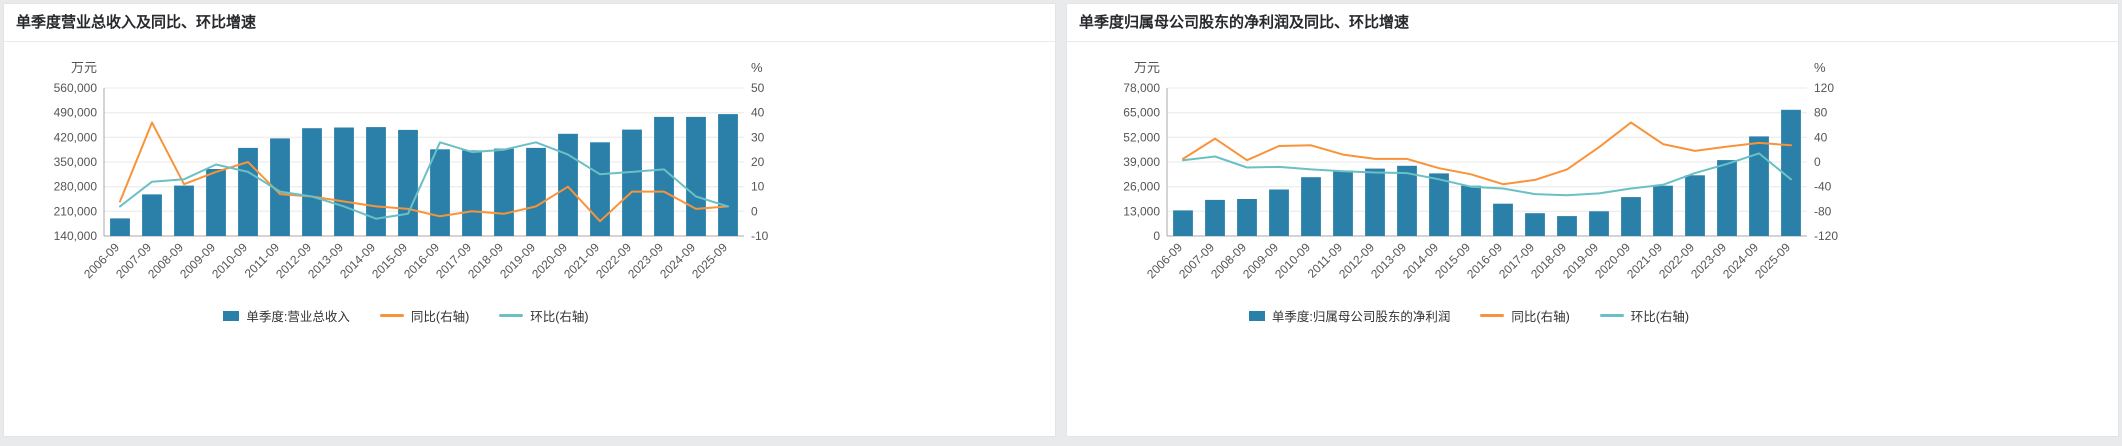  What do you see at coordinates (758, 88) in the screenshot?
I see `right-tick-label: 50` at bounding box center [758, 88].